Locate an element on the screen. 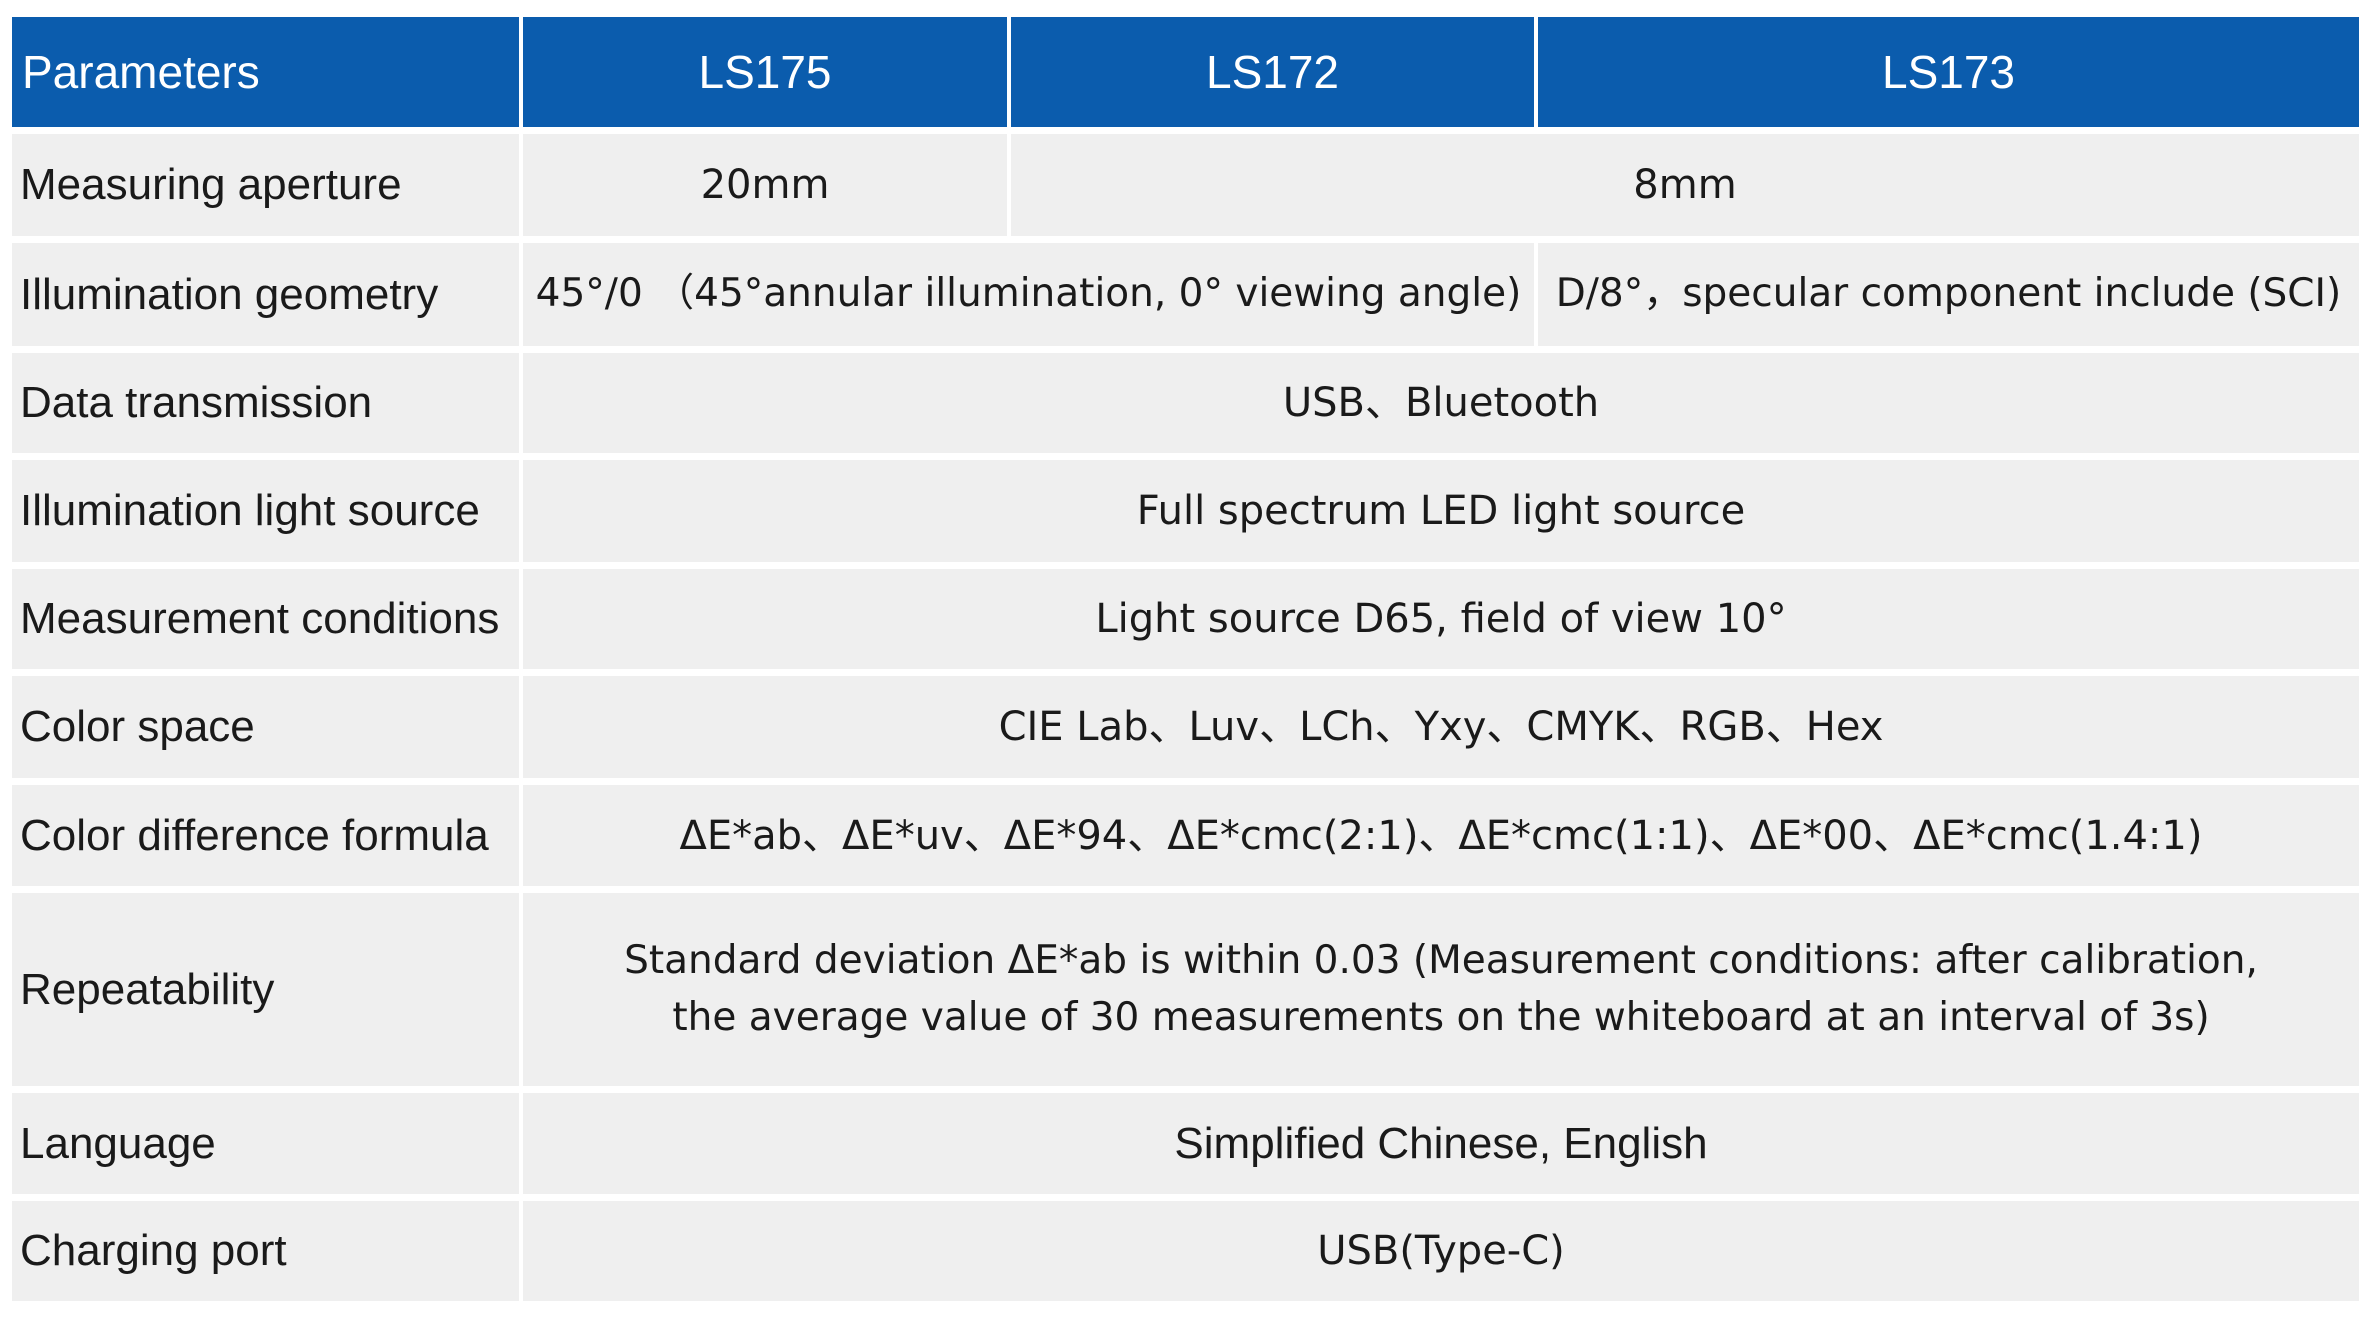  row-label: Illumination geometry is located at coordinates (265, 294).